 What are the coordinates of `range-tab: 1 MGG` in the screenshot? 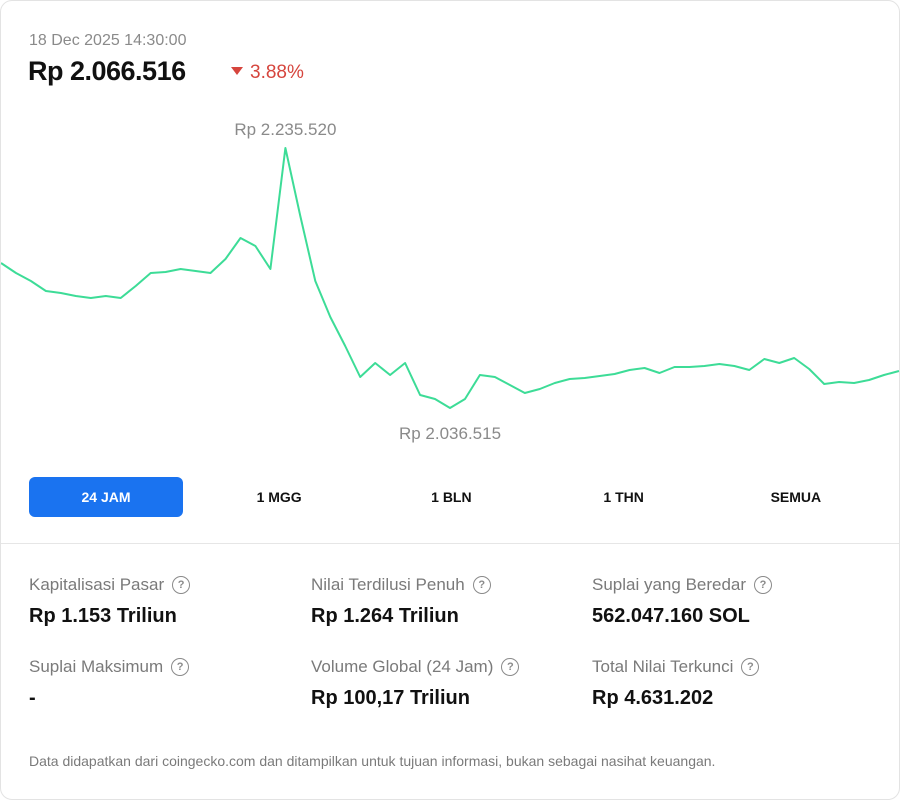 It's located at (279, 497).